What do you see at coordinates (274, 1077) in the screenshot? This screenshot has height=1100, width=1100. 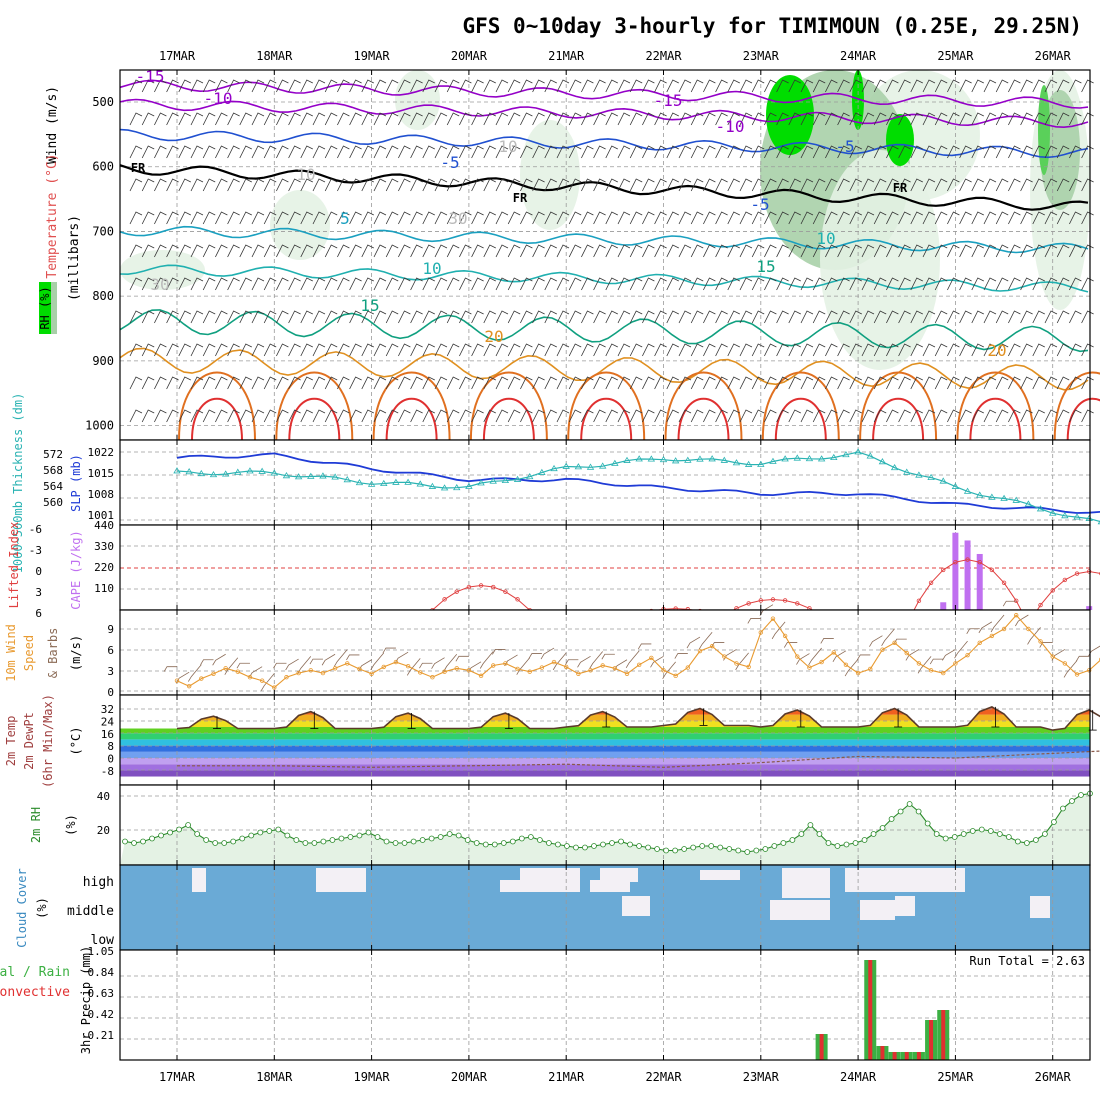 I see `date-tick-label: 18MAR` at bounding box center [274, 1077].